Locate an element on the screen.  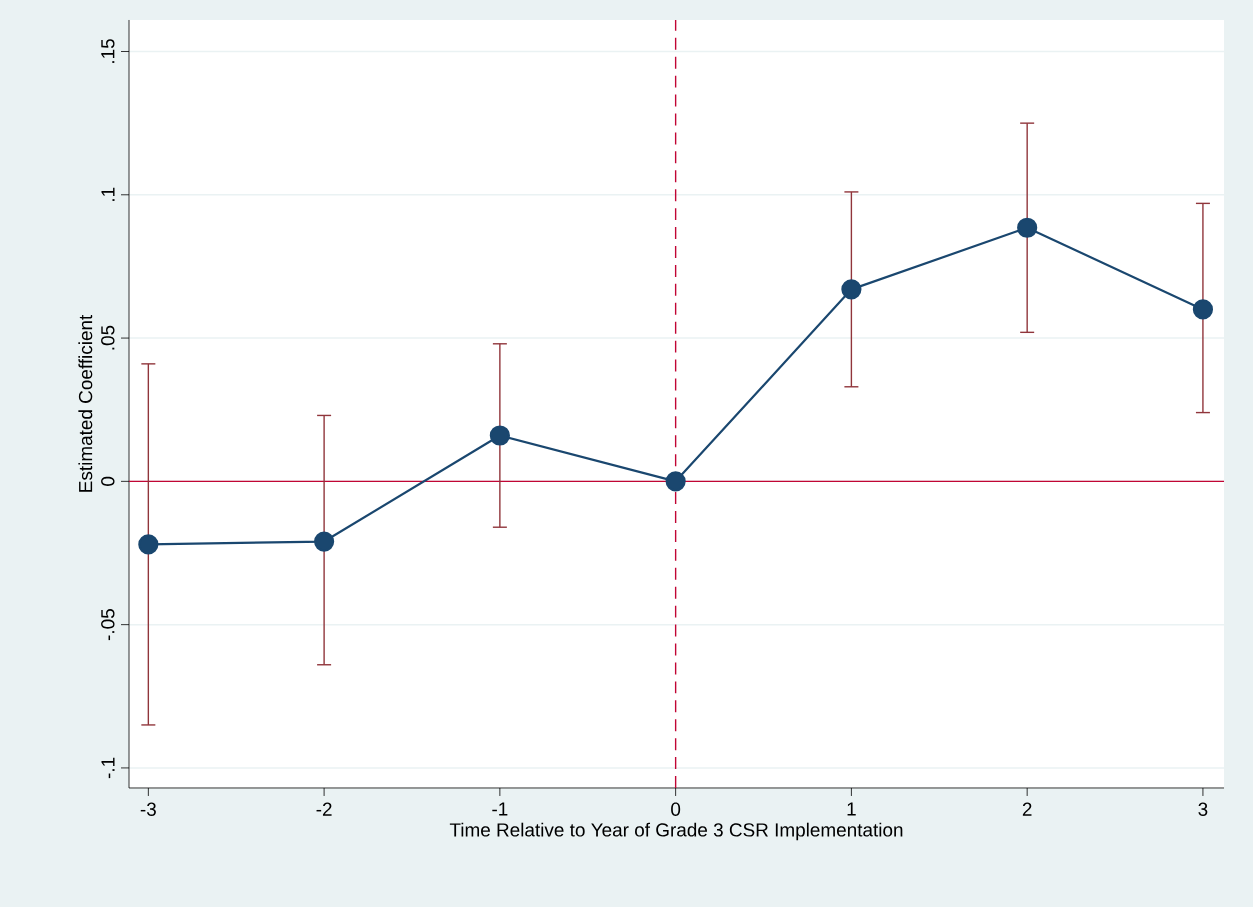
x-tick-label: -3 is located at coordinates (148, 809).